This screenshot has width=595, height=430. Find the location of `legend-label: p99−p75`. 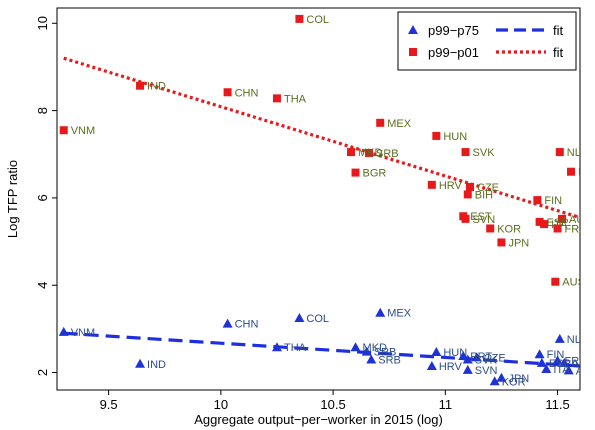

legend-label: p99−p75 is located at coordinates (453, 30).